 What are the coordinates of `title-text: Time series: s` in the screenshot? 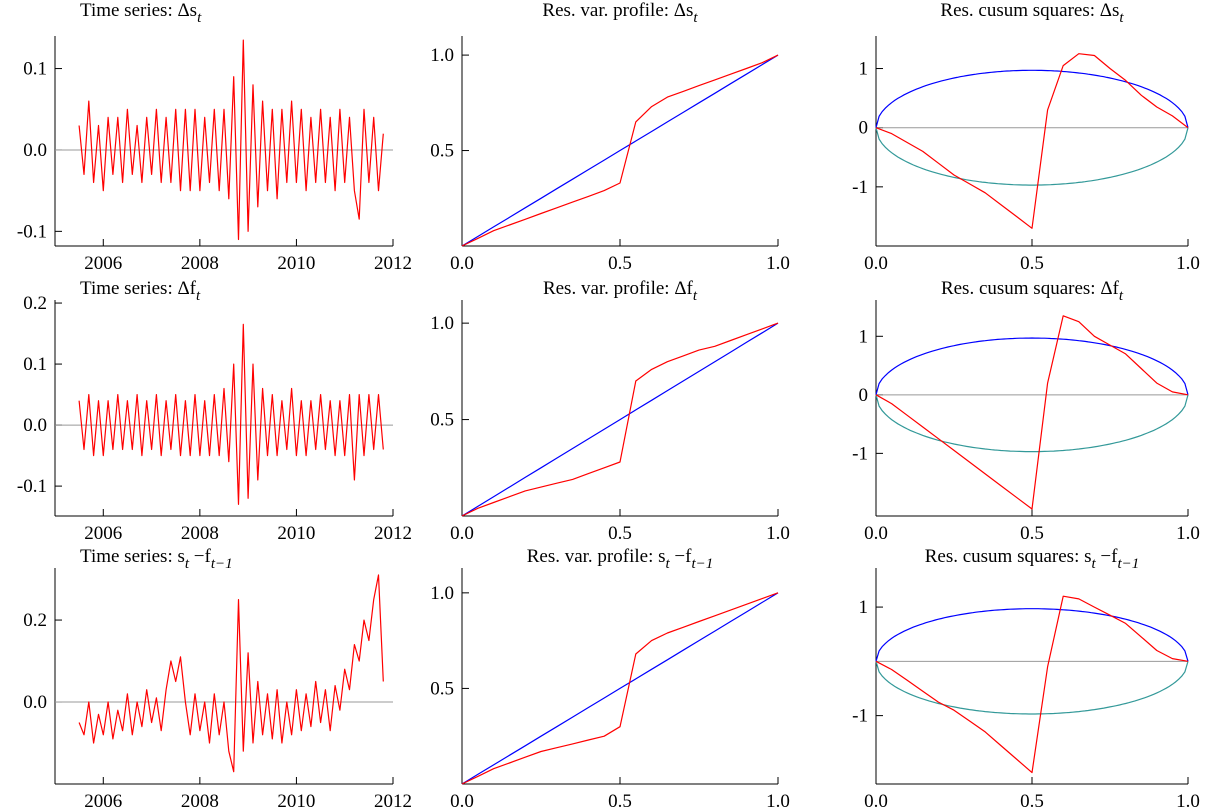 It's located at (132, 556).